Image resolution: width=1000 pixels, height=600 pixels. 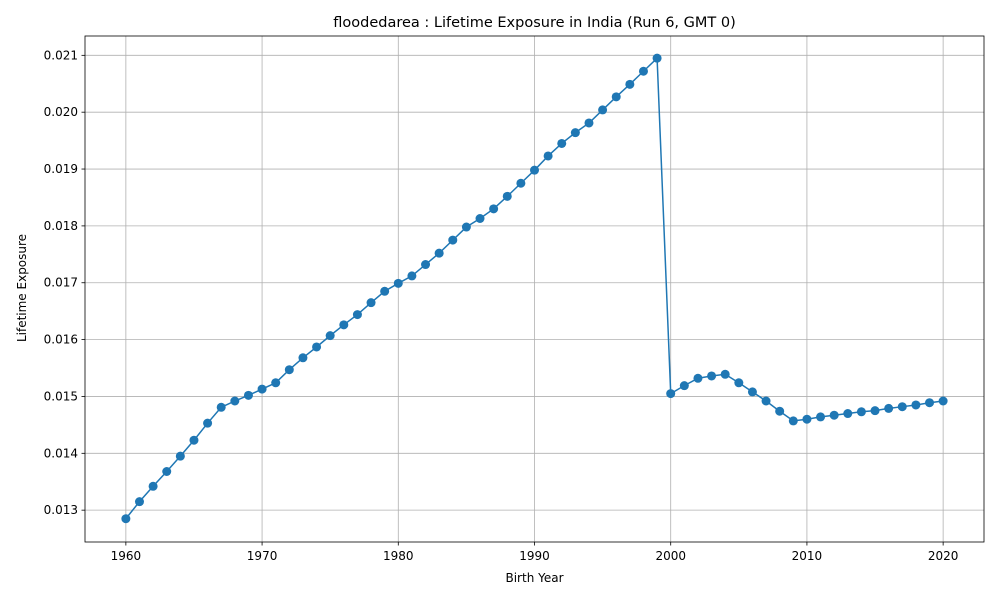 I want to click on y-tick-label: 0.019, so click(x=61, y=169).